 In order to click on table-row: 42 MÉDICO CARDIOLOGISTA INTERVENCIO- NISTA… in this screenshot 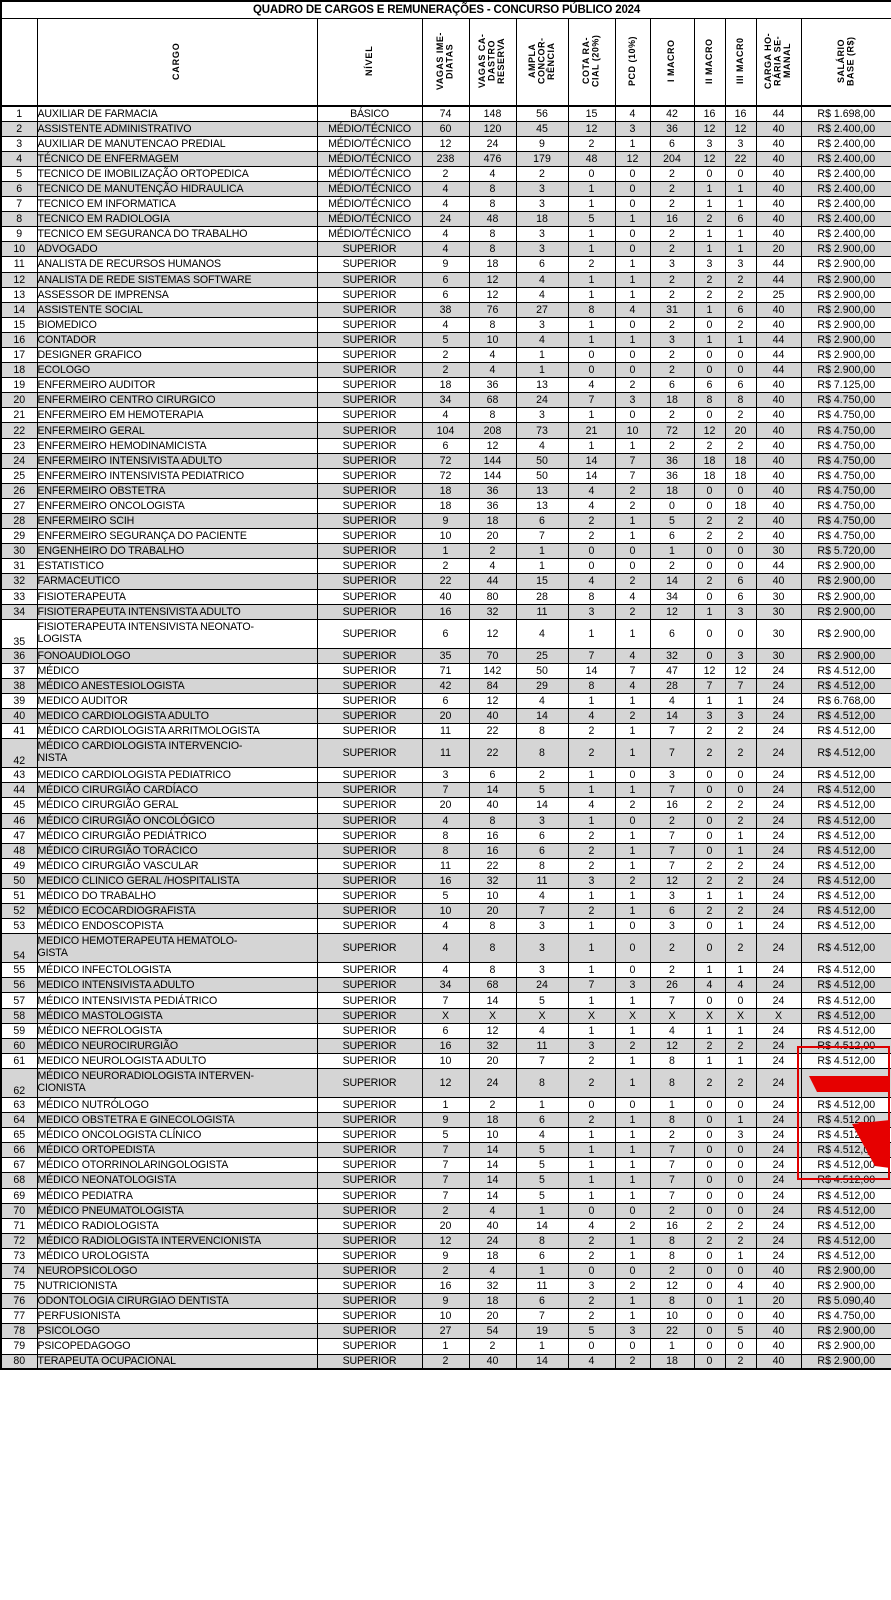, I will do `click(445, 753)`.